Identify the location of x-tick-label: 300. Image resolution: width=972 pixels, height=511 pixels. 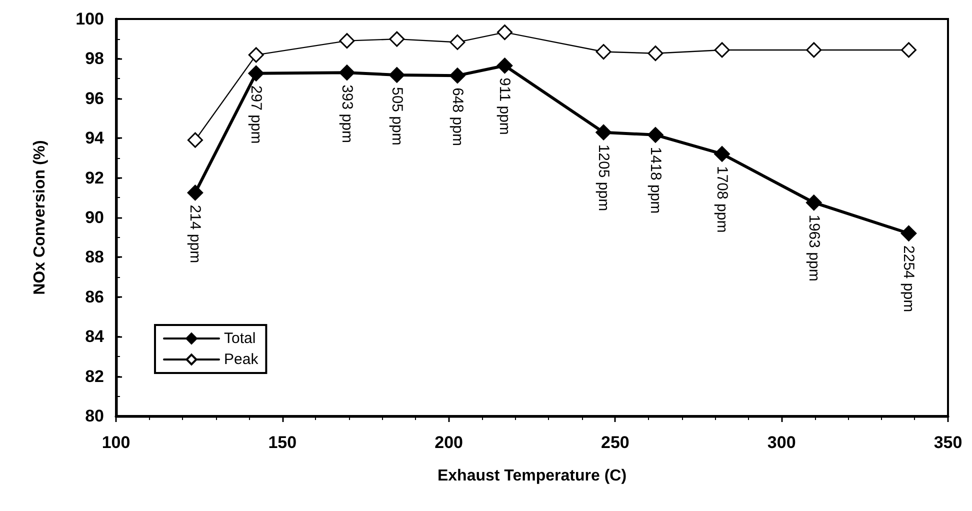
(781, 442).